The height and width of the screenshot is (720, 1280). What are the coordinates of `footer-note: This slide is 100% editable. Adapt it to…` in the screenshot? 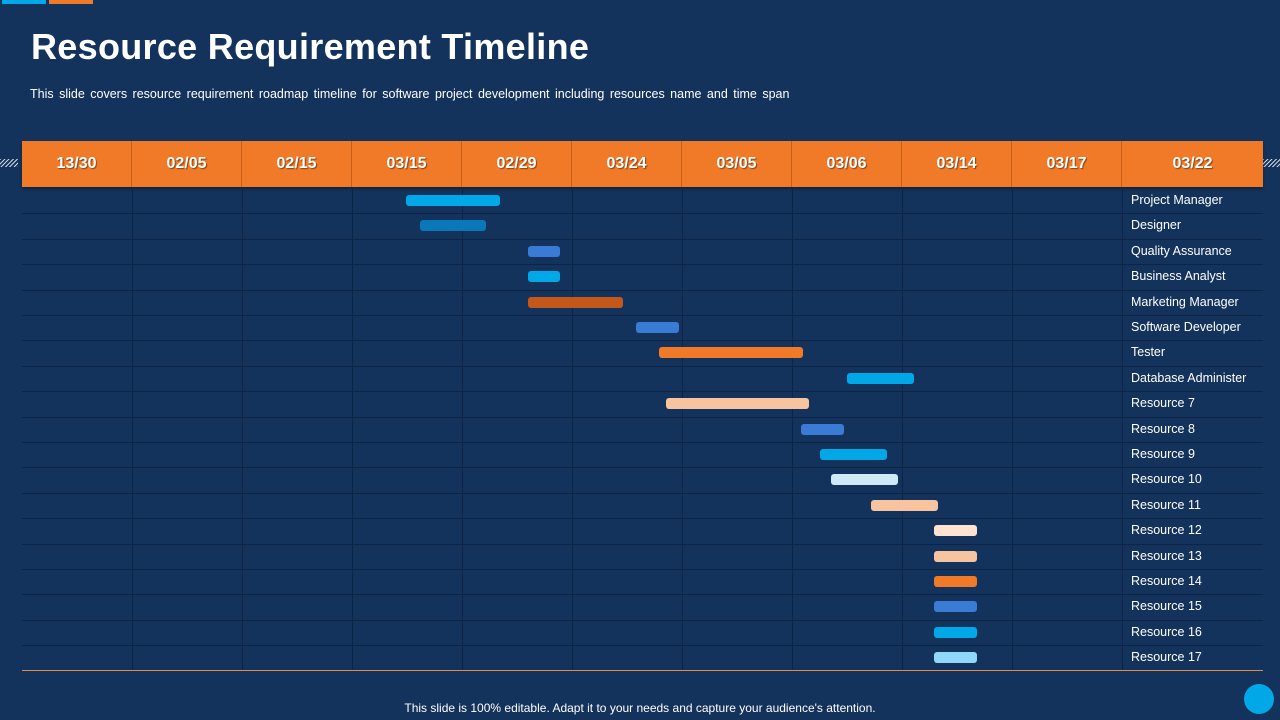 It's located at (640, 708).